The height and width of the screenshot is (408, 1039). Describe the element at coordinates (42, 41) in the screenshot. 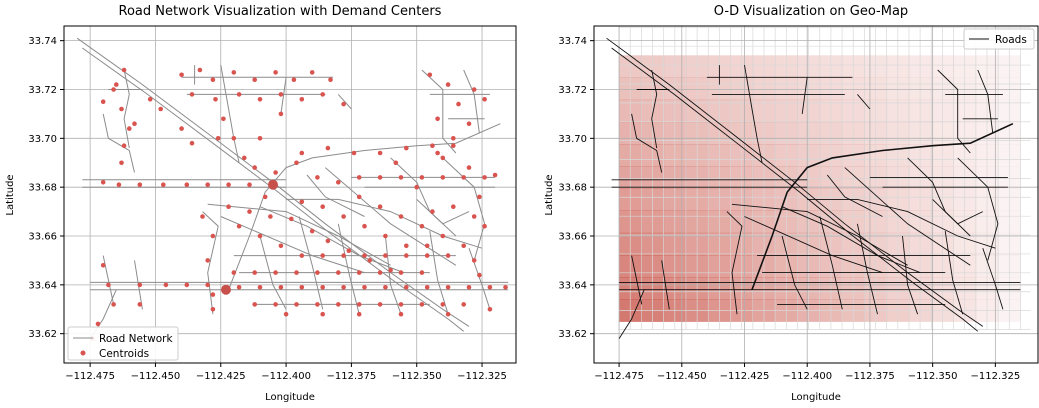

I see `left-ytick-label: 33.74` at that location.